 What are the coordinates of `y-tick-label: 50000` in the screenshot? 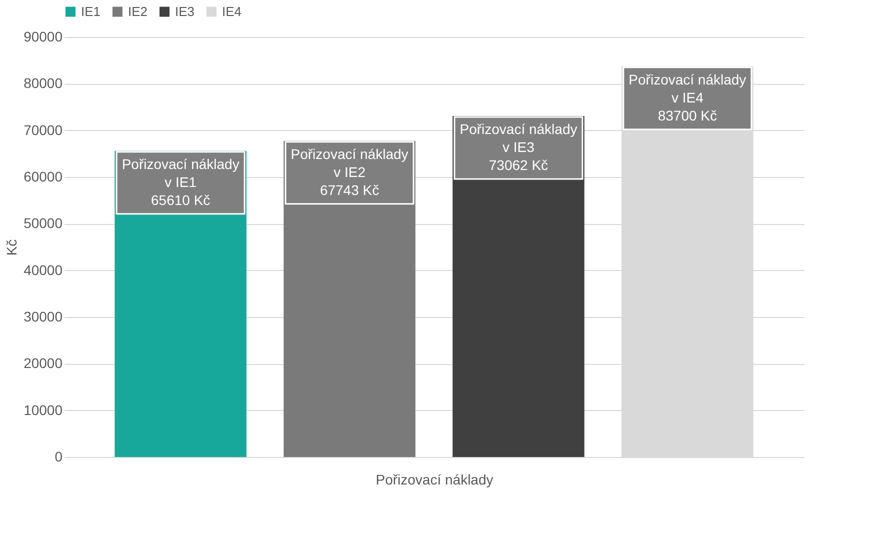 It's located at (43, 223).